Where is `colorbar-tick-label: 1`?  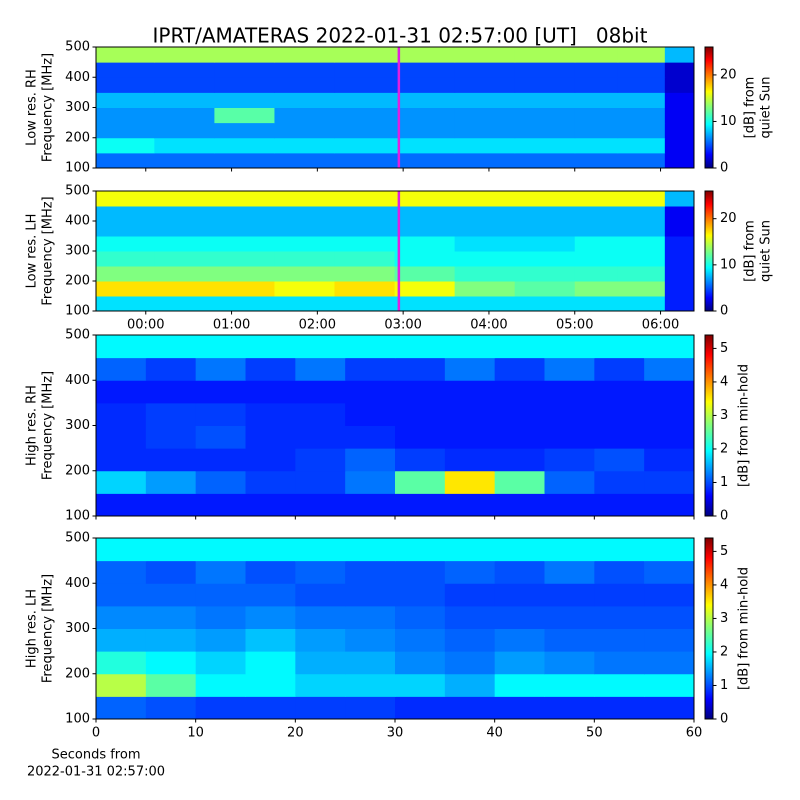
colorbar-tick-label: 1 is located at coordinates (724, 685).